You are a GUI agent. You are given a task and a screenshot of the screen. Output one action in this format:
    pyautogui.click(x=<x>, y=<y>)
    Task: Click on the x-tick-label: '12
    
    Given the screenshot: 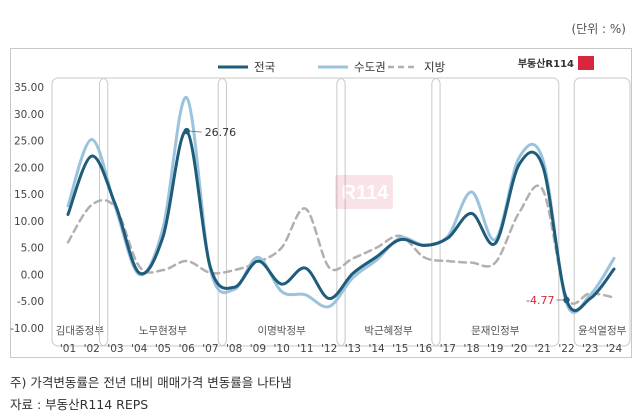 What is the action you would take?
    pyautogui.click(x=329, y=349)
    